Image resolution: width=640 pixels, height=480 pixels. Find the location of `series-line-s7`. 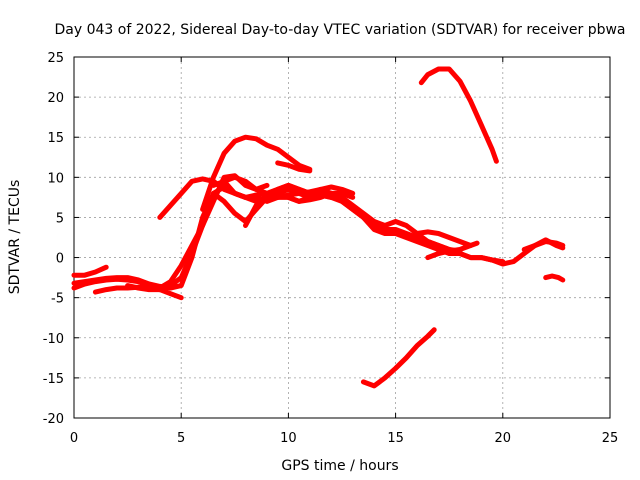

series-line-s7 is located at coordinates (256, 173).